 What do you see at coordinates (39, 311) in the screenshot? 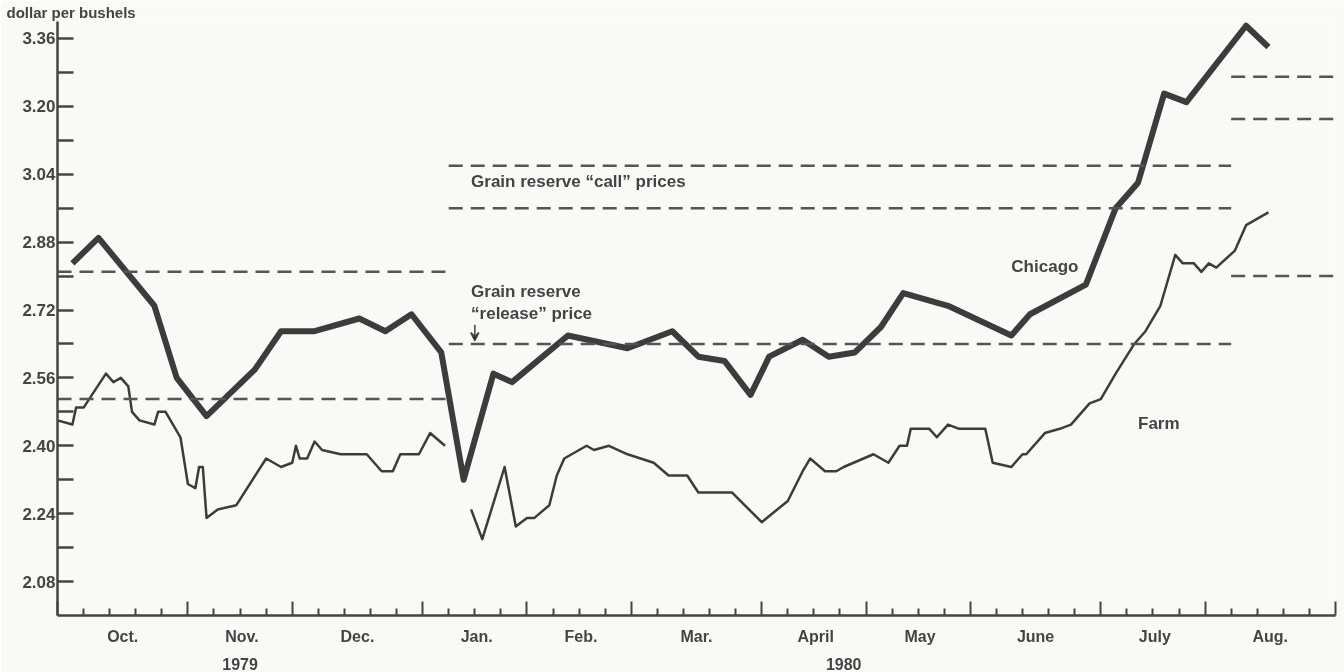
I see `y-tick-label: 2.72` at bounding box center [39, 311].